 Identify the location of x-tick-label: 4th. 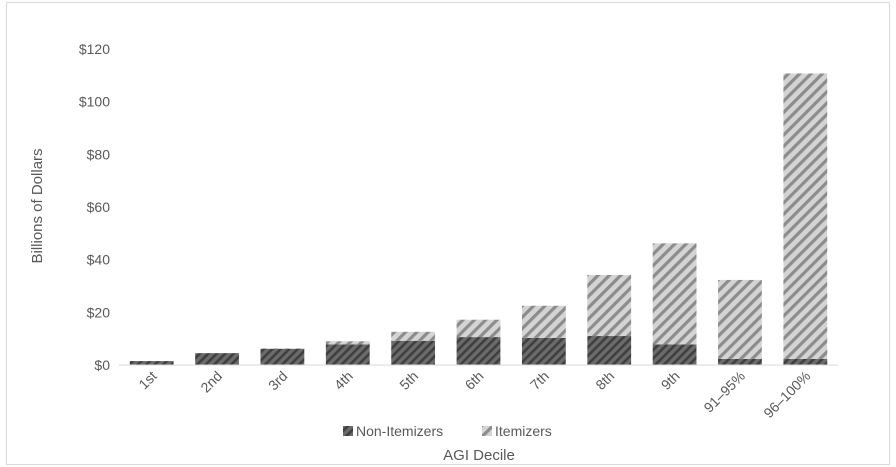
(343, 380).